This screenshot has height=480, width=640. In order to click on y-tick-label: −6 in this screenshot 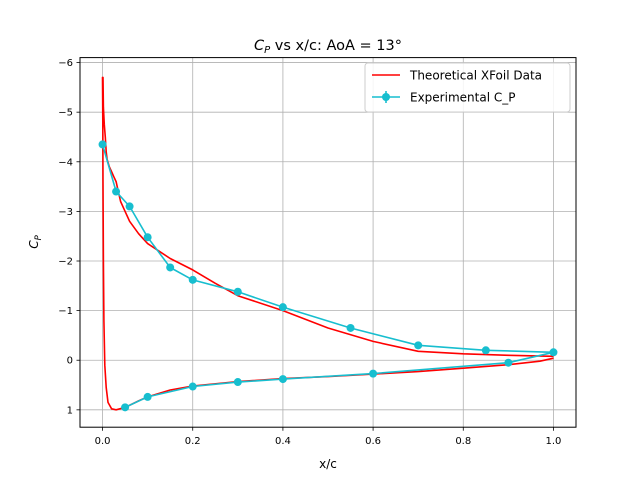, I will do `click(65, 63)`.